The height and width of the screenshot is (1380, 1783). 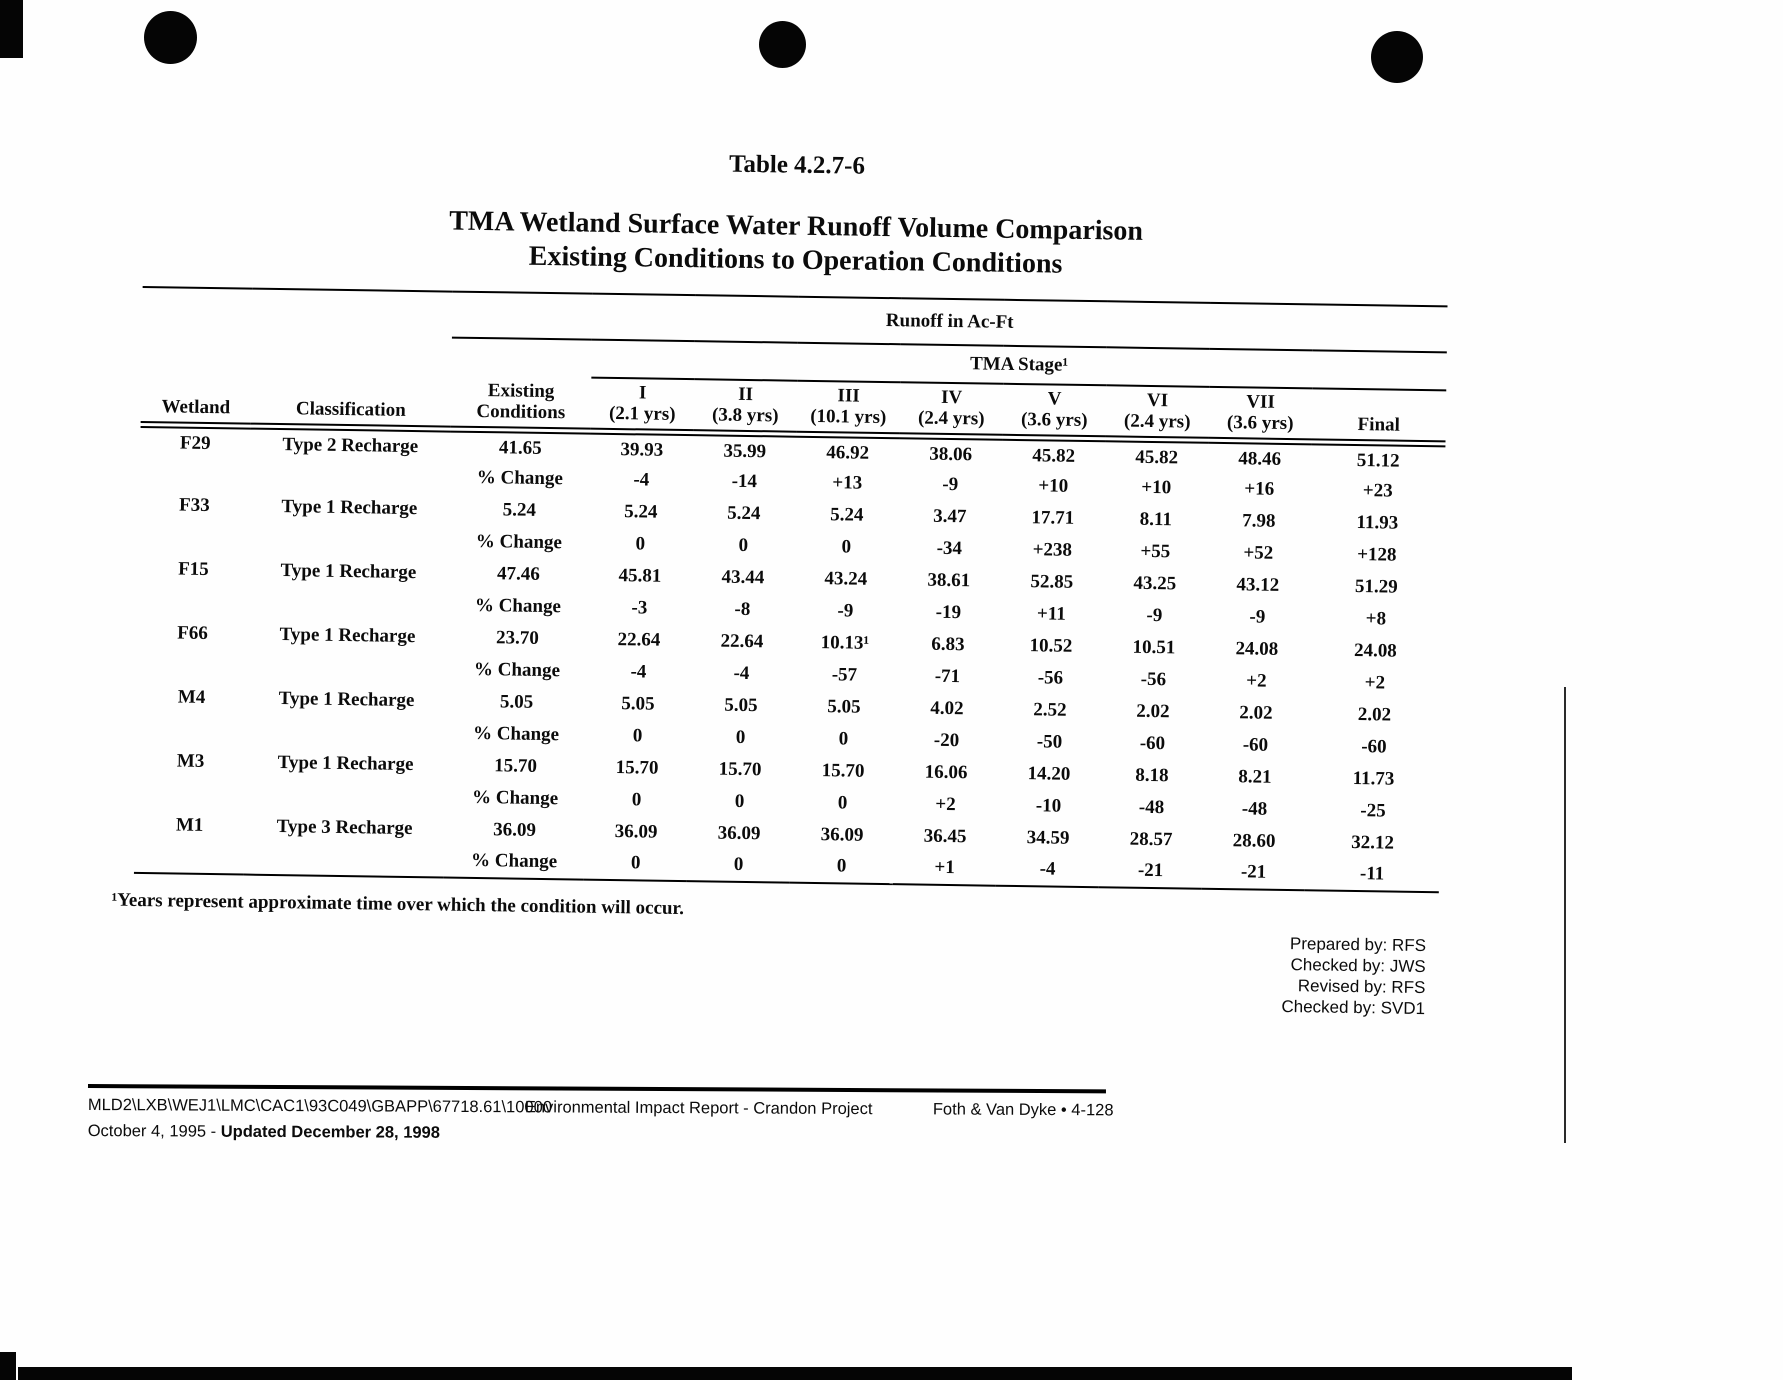 I want to click on stage-value: 11.93, so click(x=1377, y=522).